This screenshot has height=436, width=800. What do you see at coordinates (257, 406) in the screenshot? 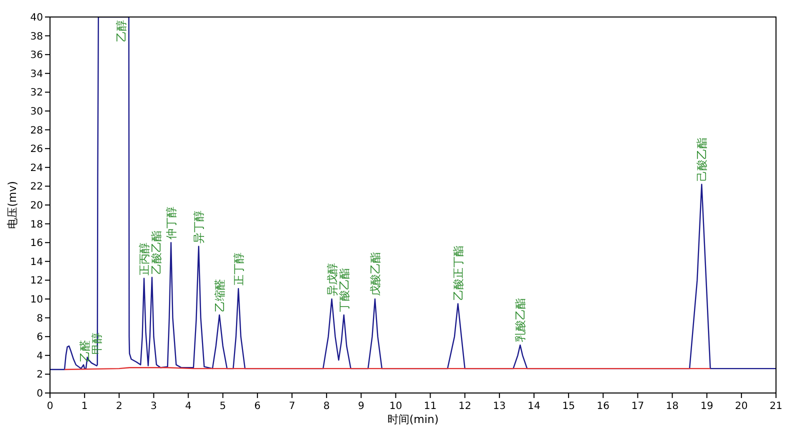
I see `x-tick-label: 6` at bounding box center [257, 406].